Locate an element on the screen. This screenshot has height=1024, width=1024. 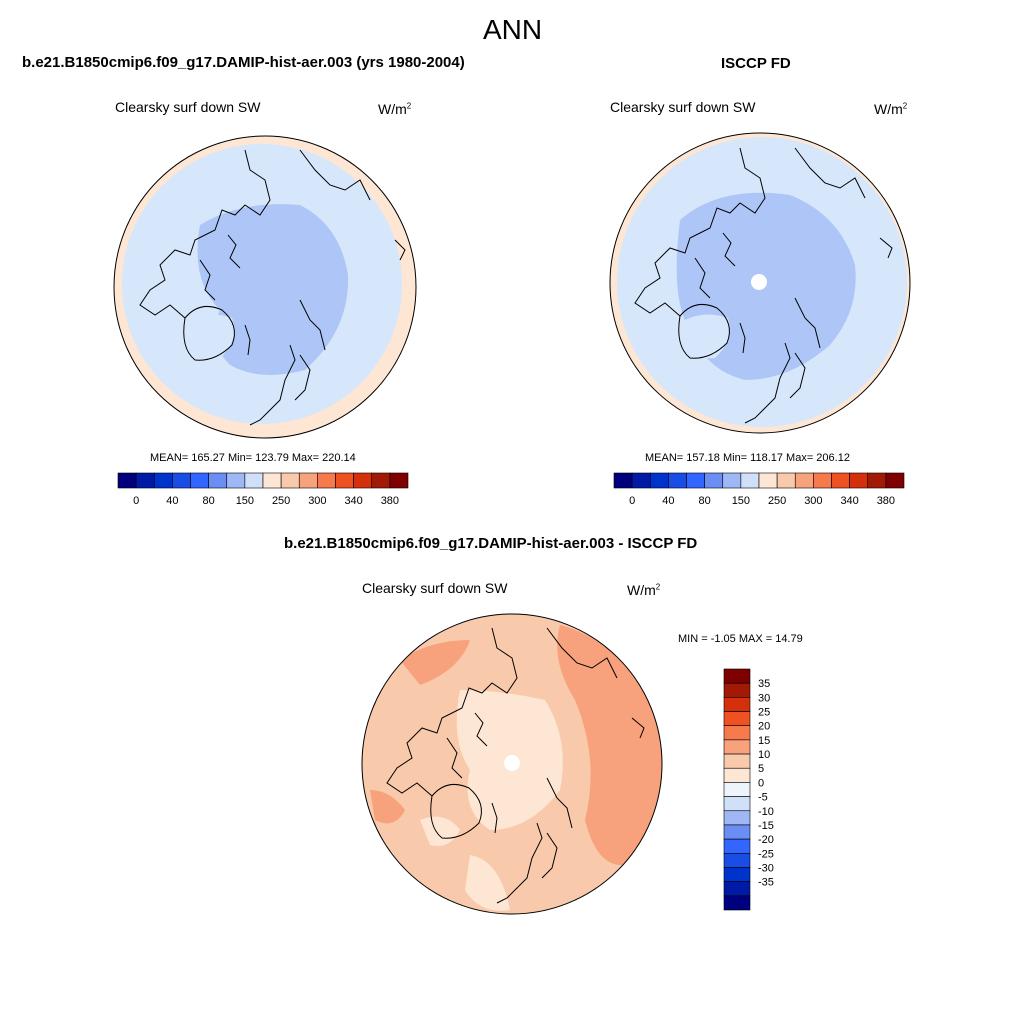
panel3-colorbar-tick-label: 0 is located at coordinates (761, 783).